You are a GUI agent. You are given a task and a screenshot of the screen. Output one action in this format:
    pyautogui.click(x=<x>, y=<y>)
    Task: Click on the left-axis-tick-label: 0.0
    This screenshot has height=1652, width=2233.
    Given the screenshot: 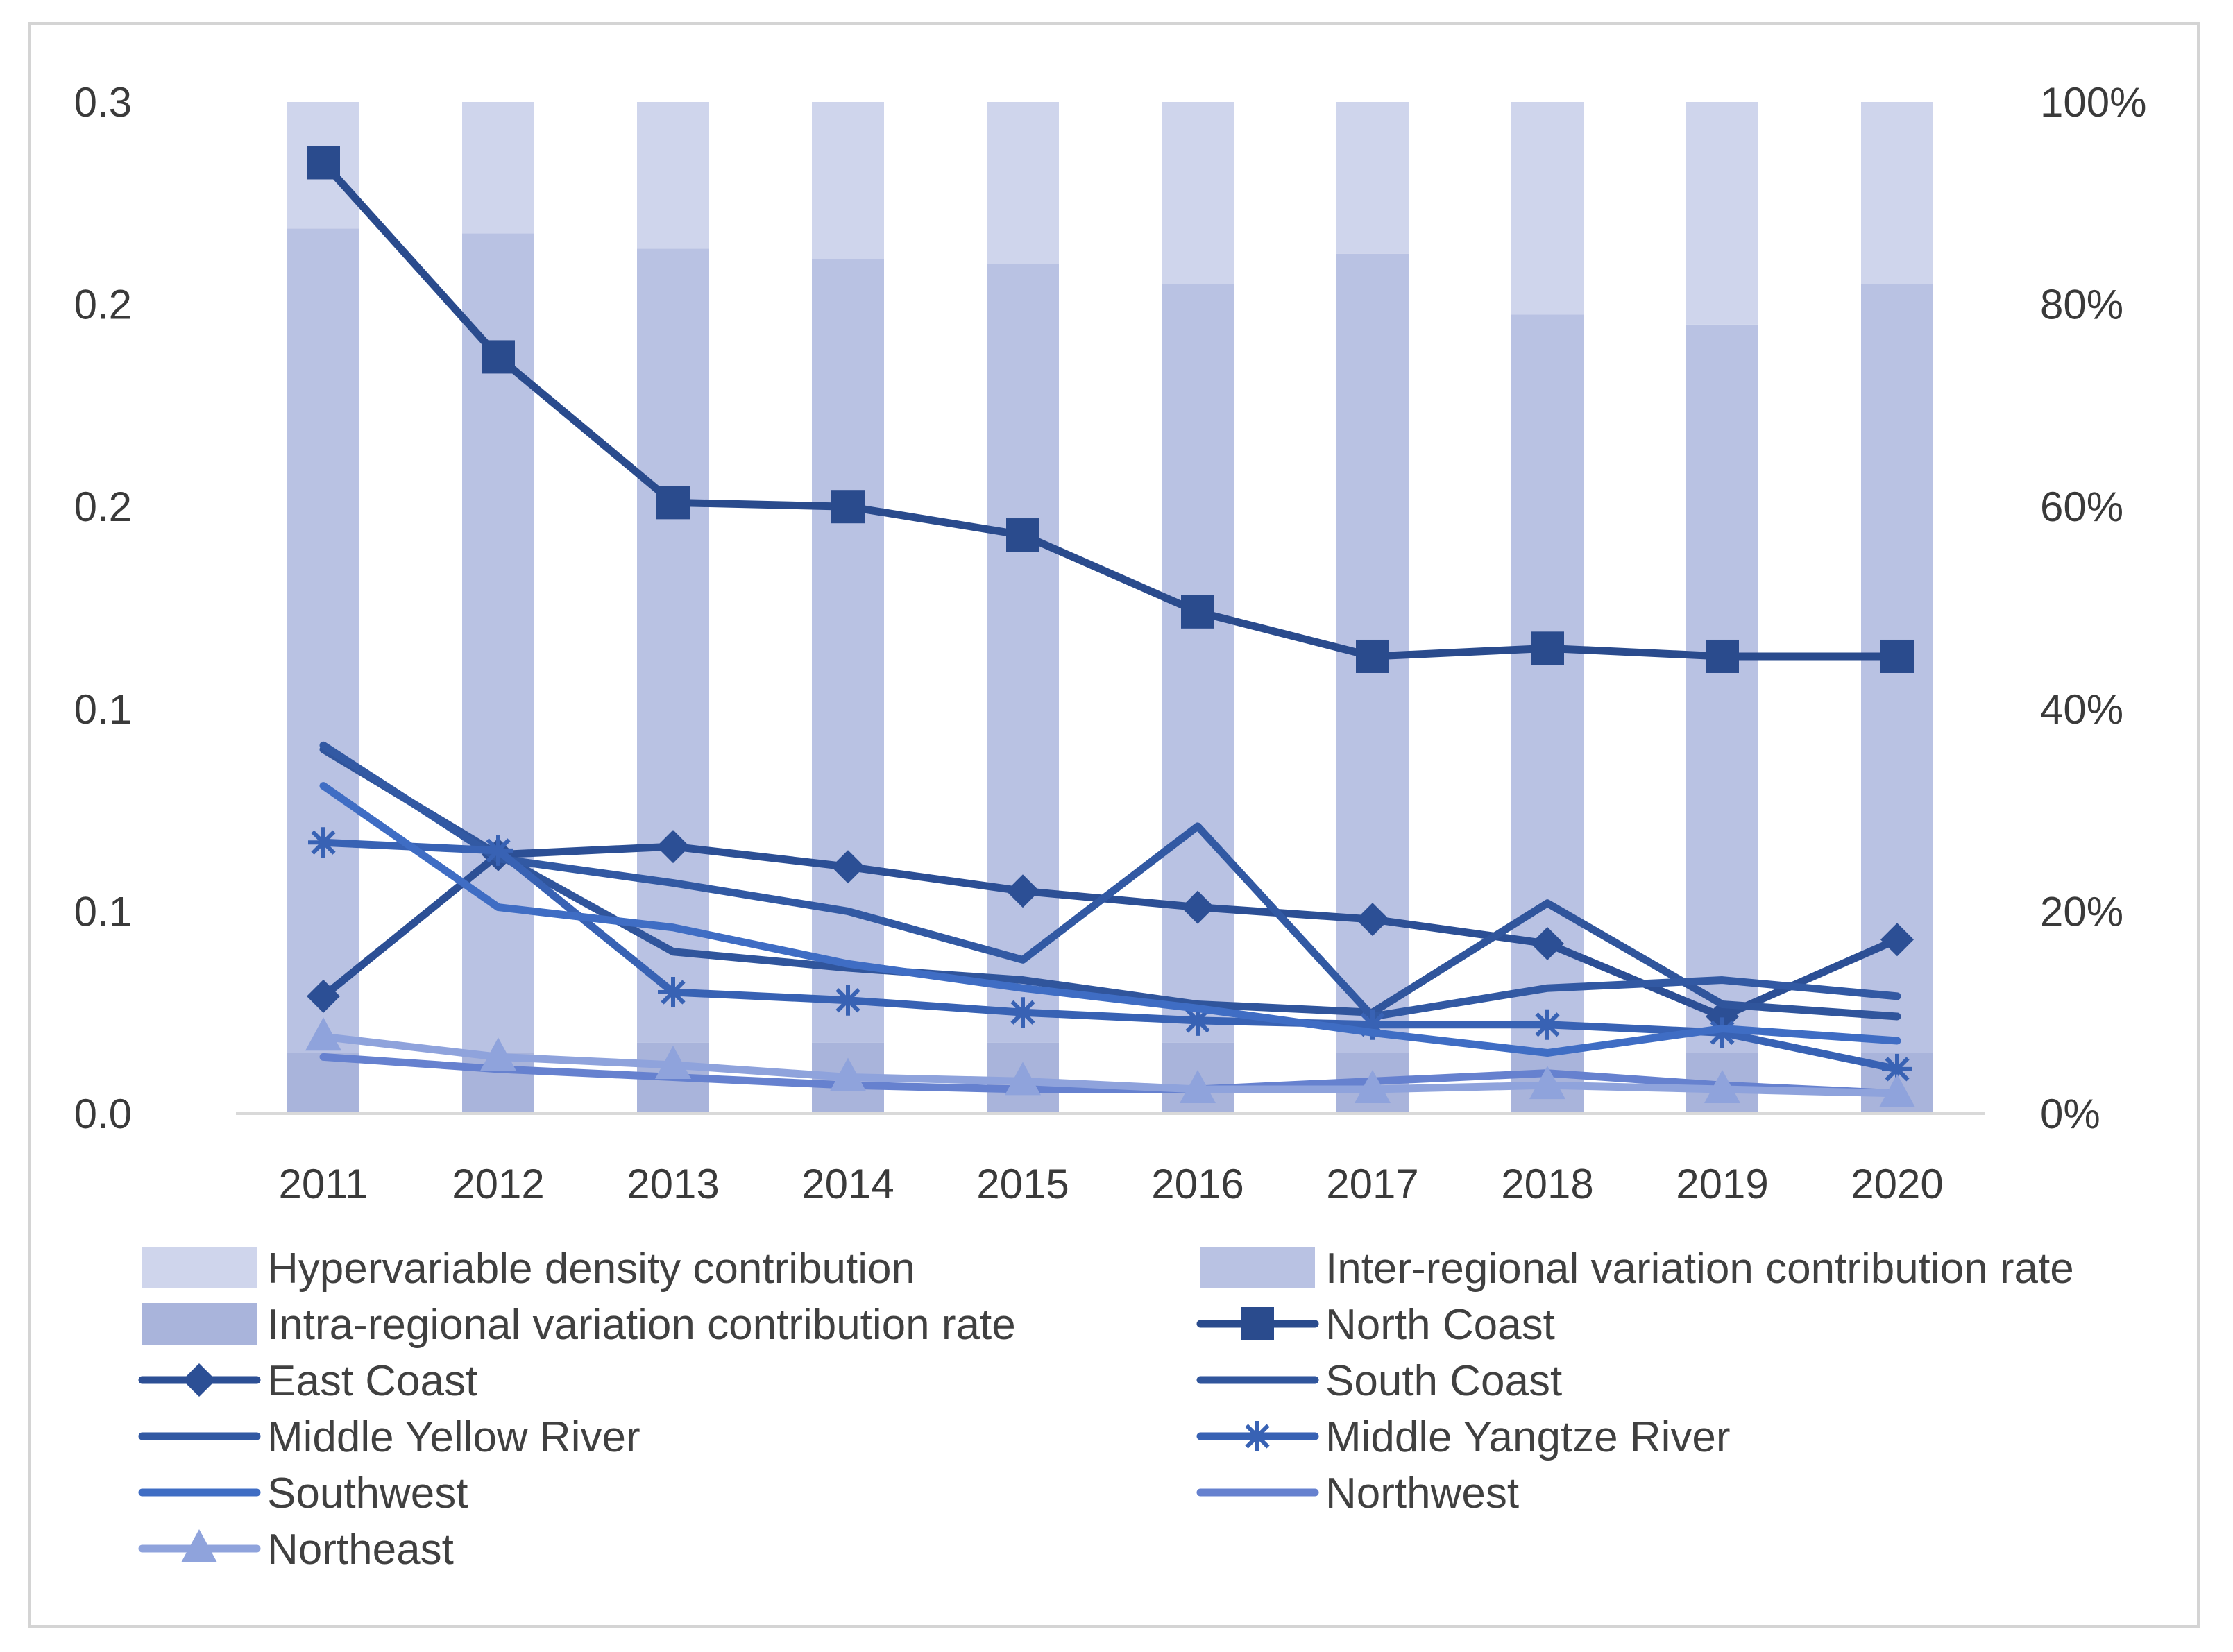 What is the action you would take?
    pyautogui.click(x=103, y=1114)
    